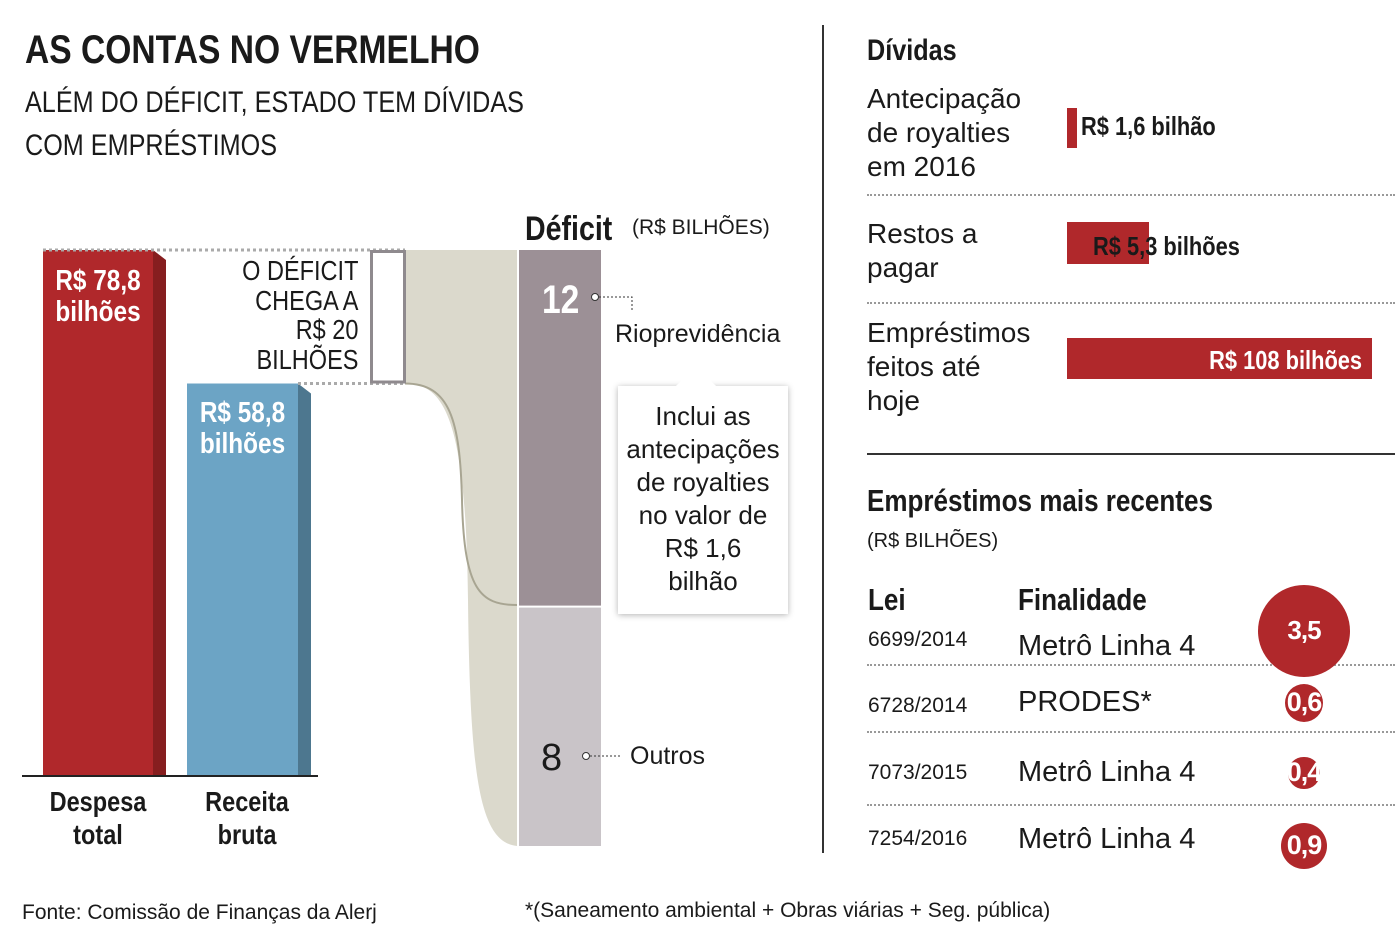  Describe the element at coordinates (1108, 243) in the screenshot. I see `debt-bar-restos` at that location.